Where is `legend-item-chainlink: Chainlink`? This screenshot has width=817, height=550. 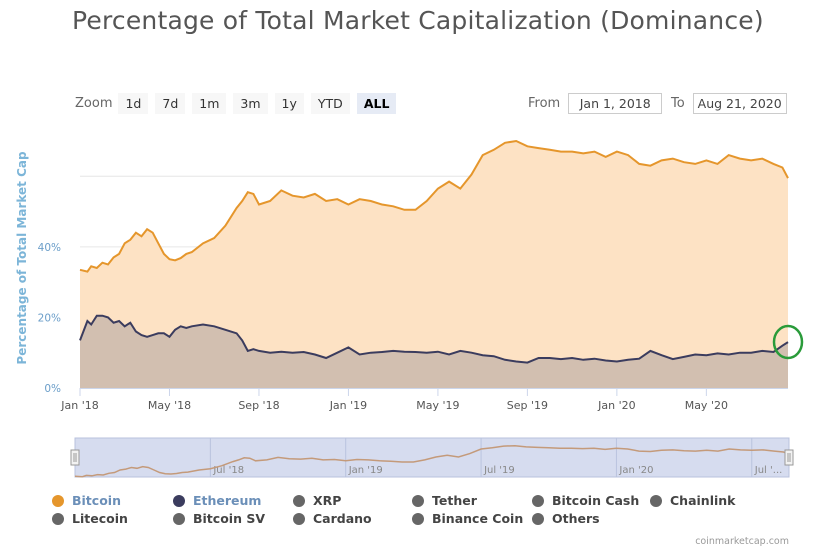
legend-item-chainlink: Chainlink is located at coordinates (692, 500).